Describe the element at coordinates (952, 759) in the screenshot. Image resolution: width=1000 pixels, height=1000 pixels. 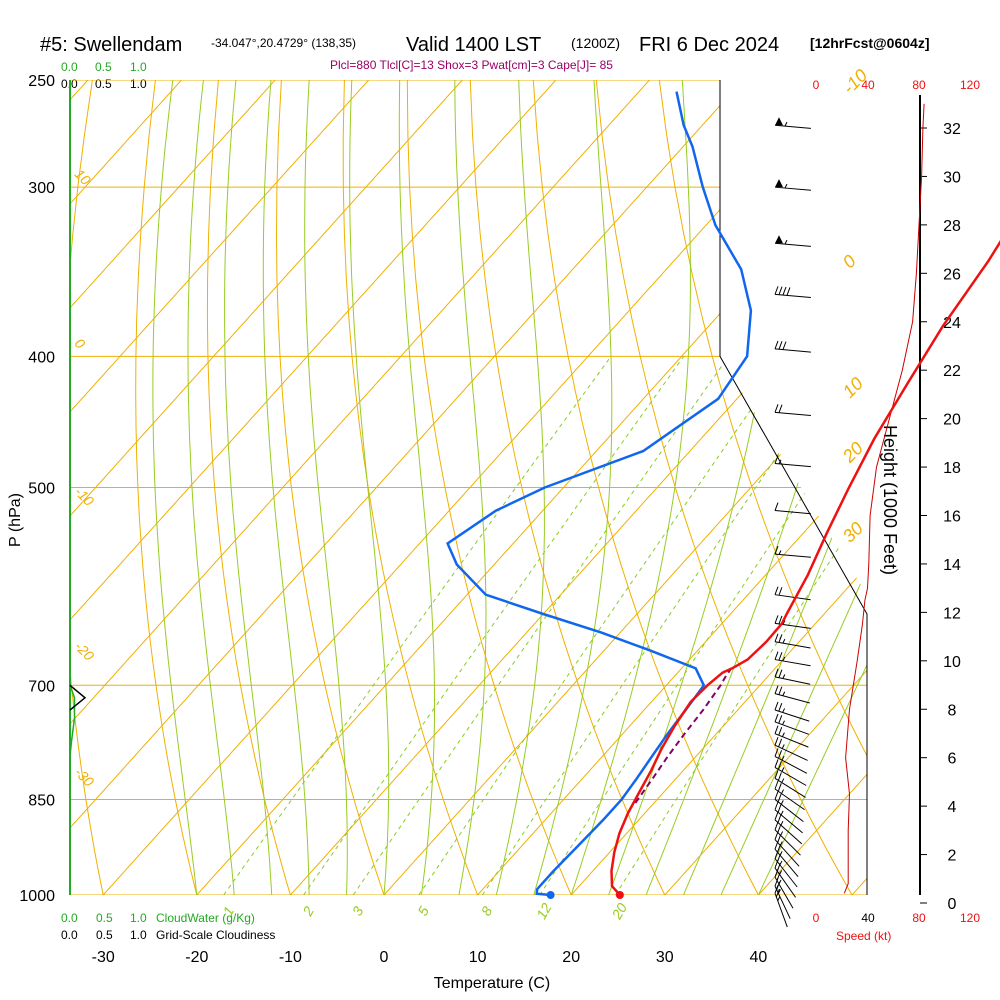
I see `height-tick-label: 6` at that location.